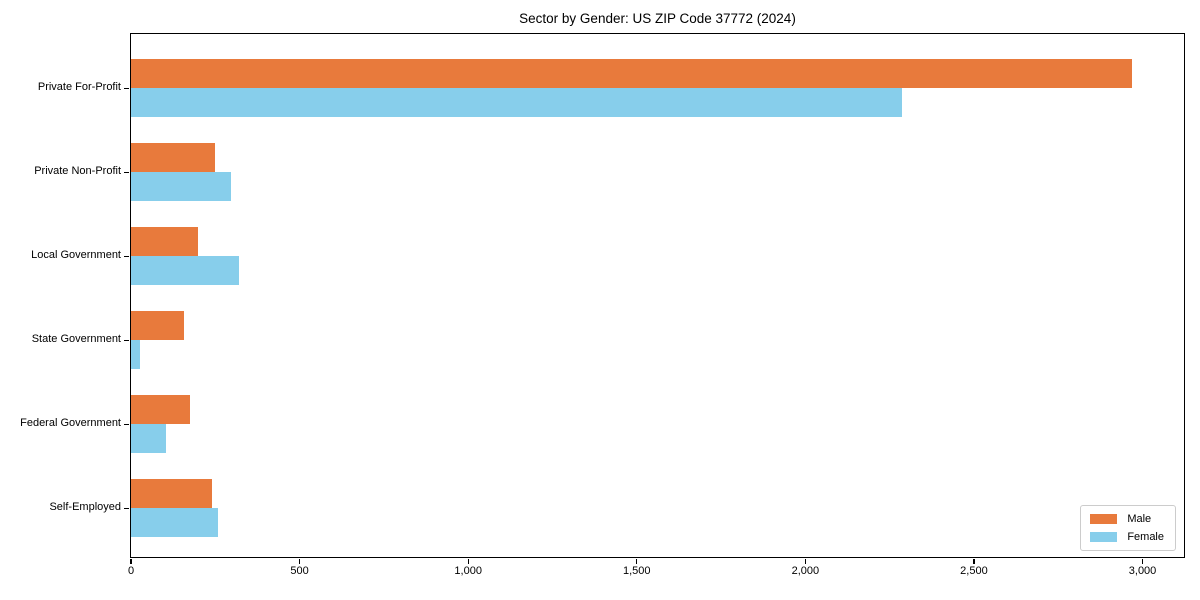 The height and width of the screenshot is (600, 1200). What do you see at coordinates (637, 571) in the screenshot?
I see `x-tick-label: 1,500` at bounding box center [637, 571].